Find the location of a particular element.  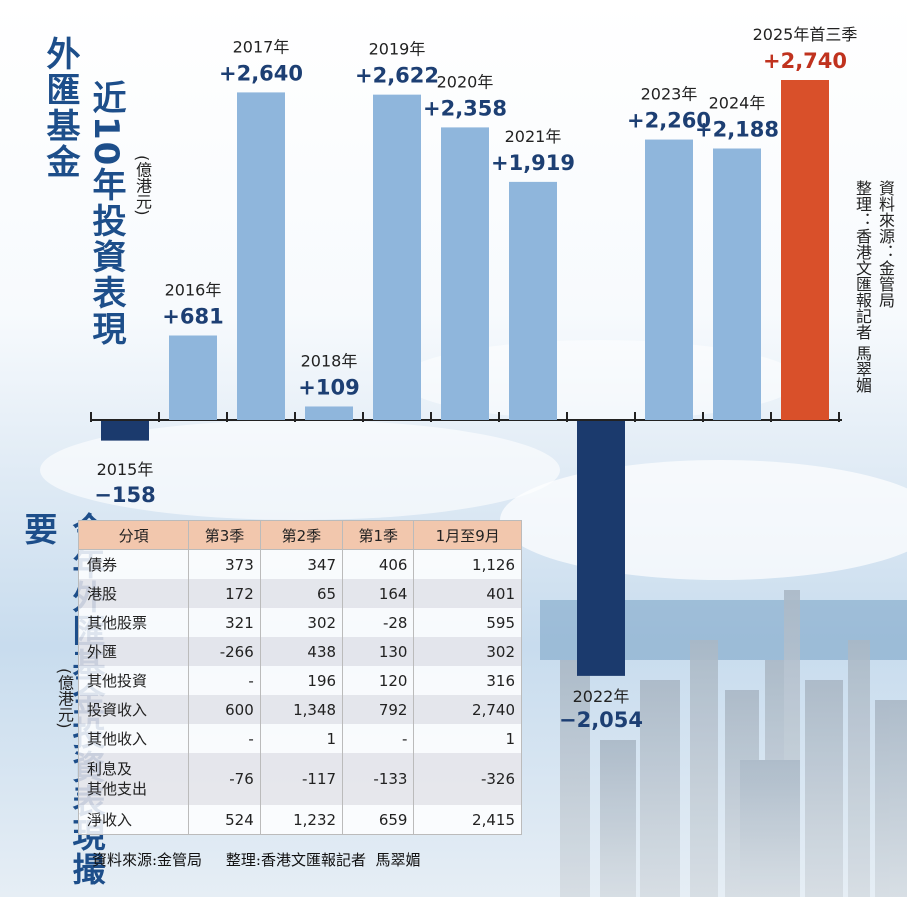

table-cell: 321 is located at coordinates (224, 622).